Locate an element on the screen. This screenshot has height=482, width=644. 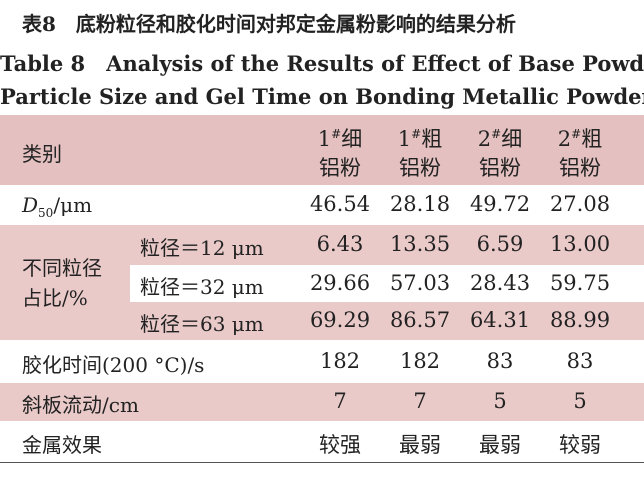
row-label-part: 50 is located at coordinates (46, 213).